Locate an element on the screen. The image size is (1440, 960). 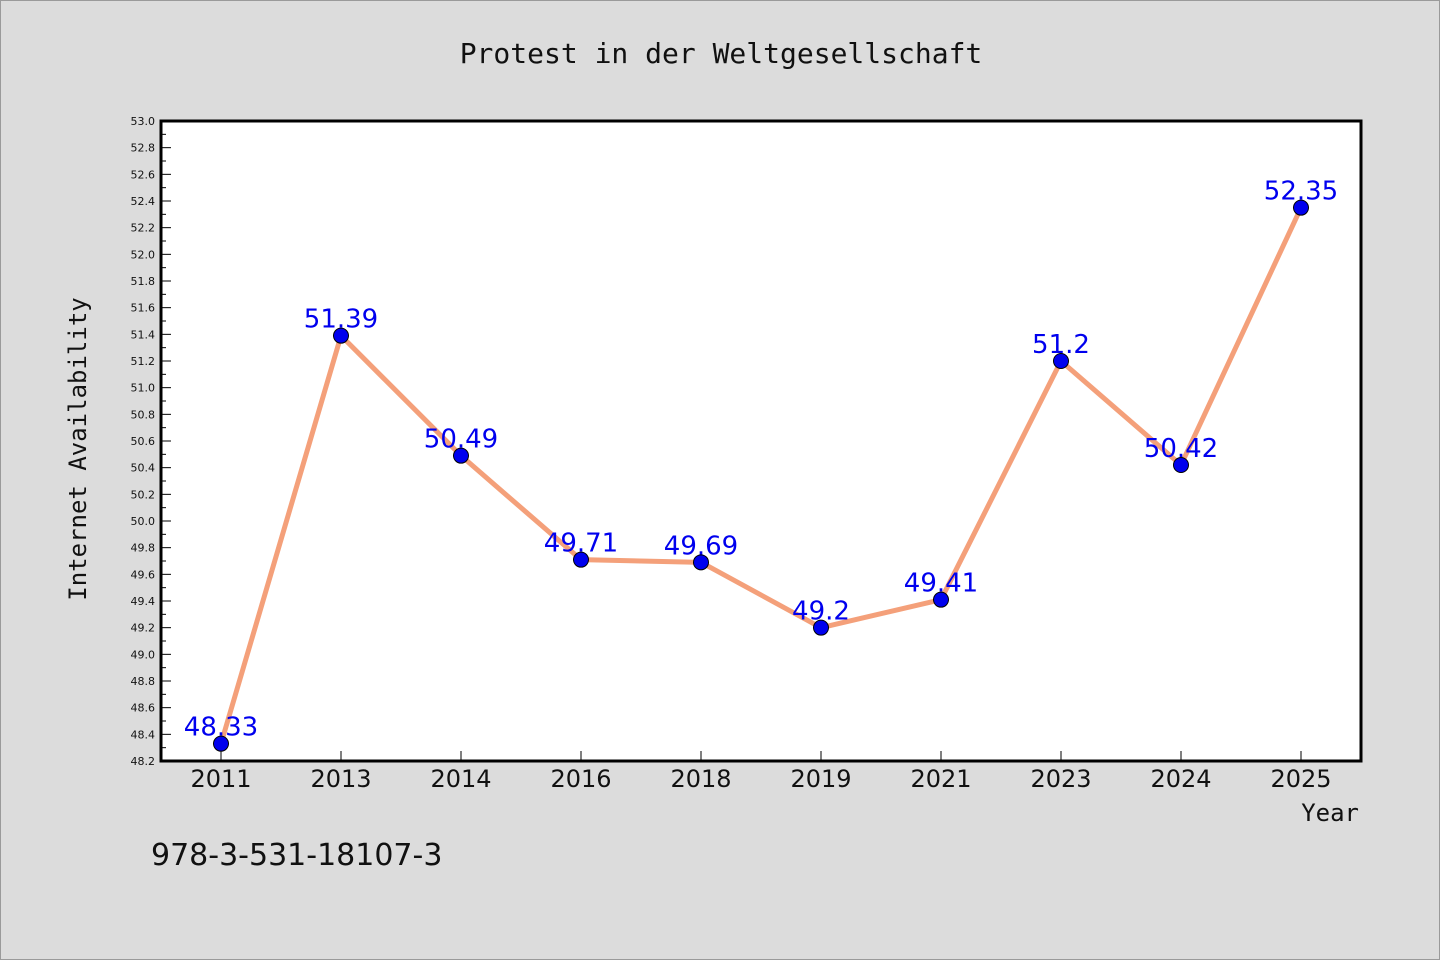
y-tick-label: 52.2 is located at coordinates (143, 228).